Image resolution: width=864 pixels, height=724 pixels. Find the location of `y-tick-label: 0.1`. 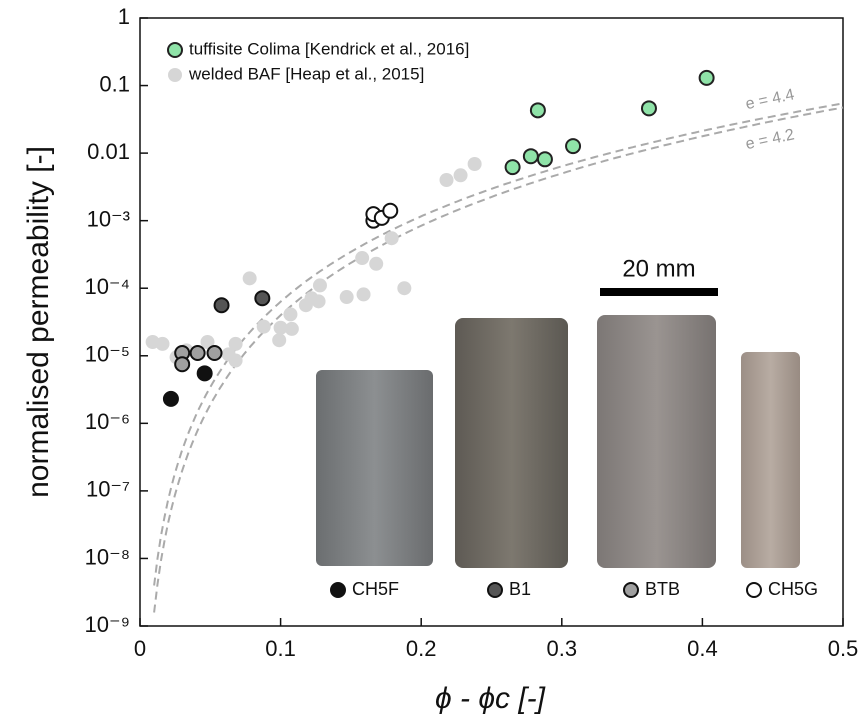

y-tick-label: 0.1 is located at coordinates (114, 83).